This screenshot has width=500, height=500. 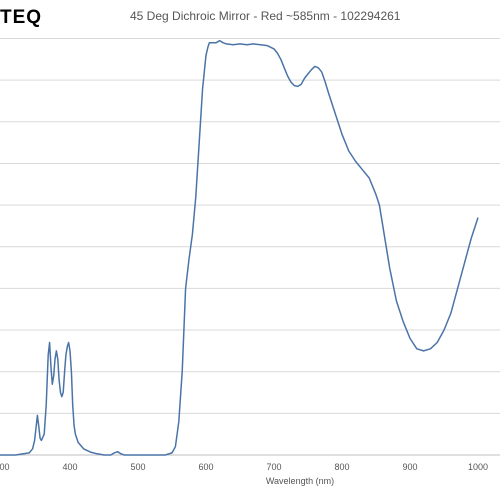 I want to click on x-tick-400: 400, so click(x=69, y=467).